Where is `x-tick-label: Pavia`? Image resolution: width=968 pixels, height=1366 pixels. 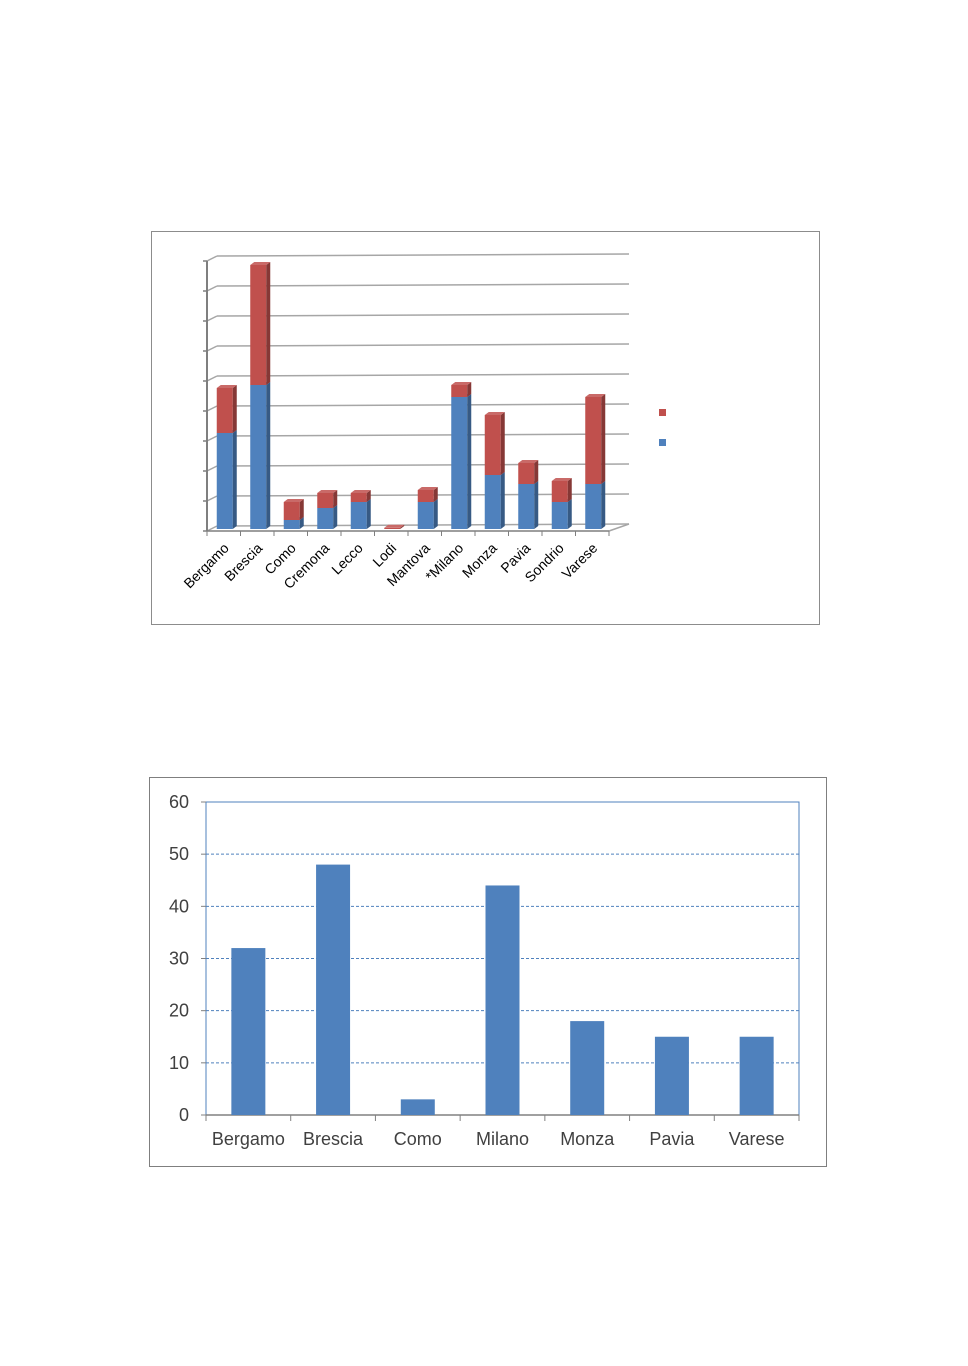
x-tick-label: Pavia is located at coordinates (672, 1139).